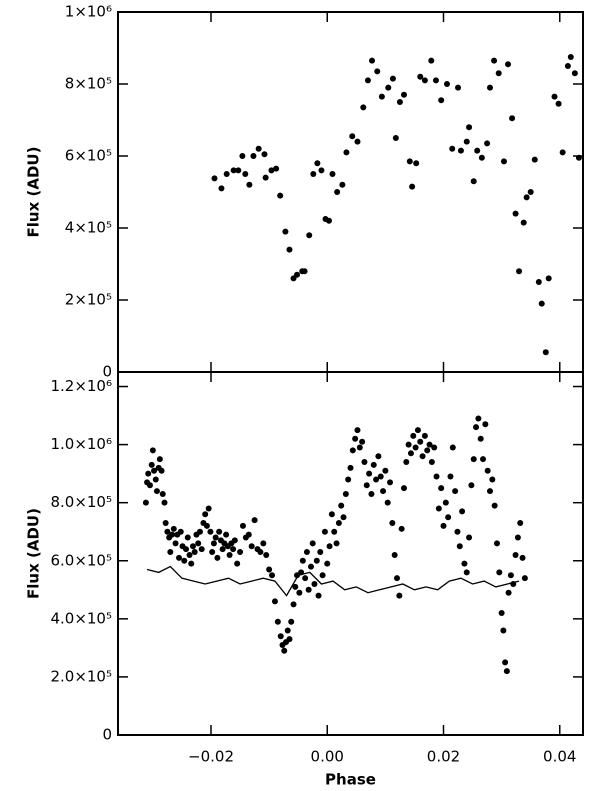 This screenshot has width=600, height=791. I want to click on y-tick-label: 8.0×10⁵, so click(81, 502).